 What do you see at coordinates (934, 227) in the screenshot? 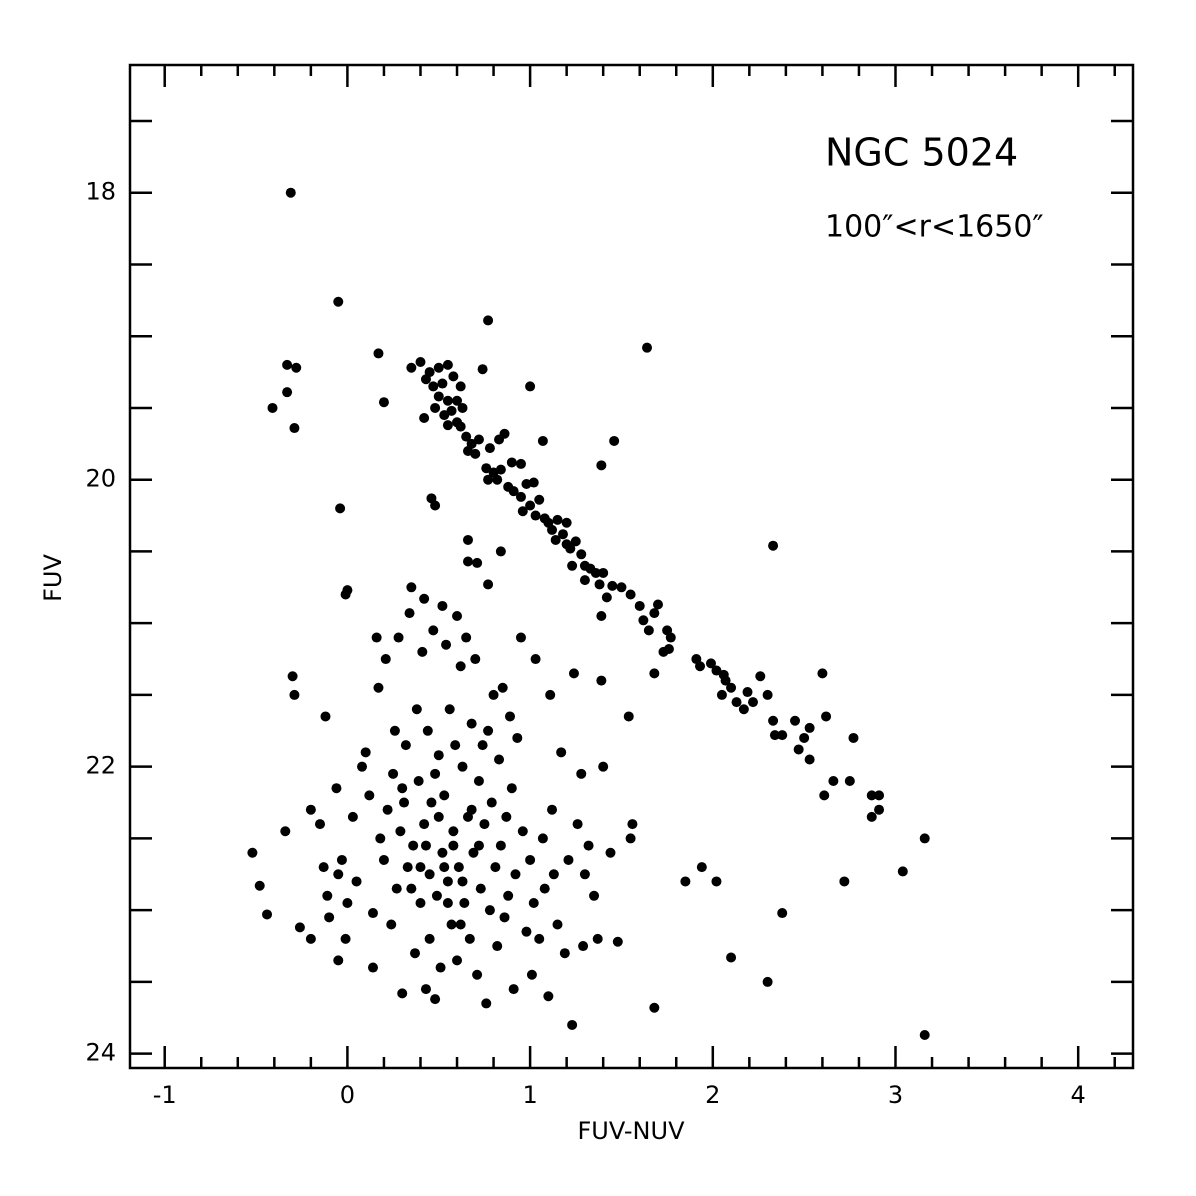
I see `annotation: 100″<r<1650″` at bounding box center [934, 227].